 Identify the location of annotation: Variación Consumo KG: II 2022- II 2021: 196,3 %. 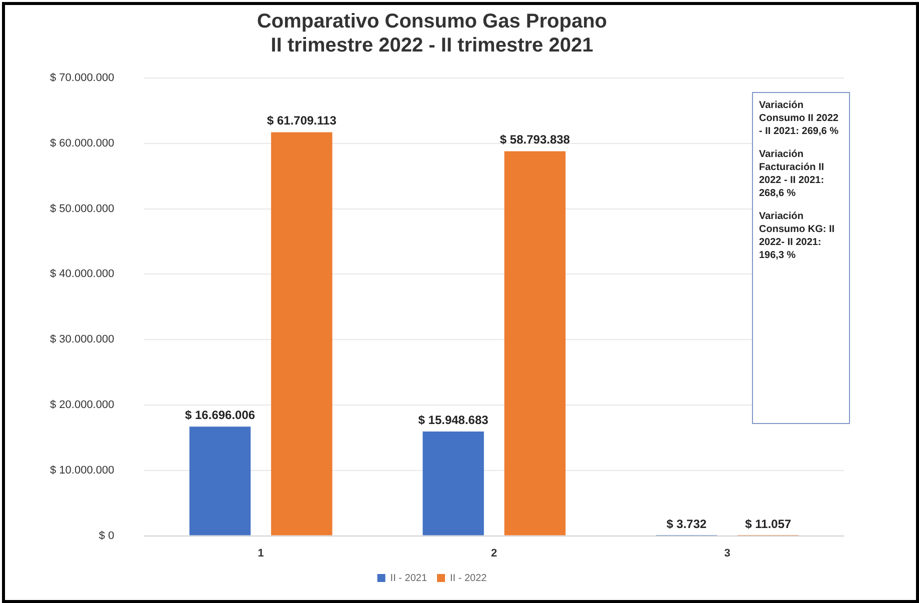
(797, 236).